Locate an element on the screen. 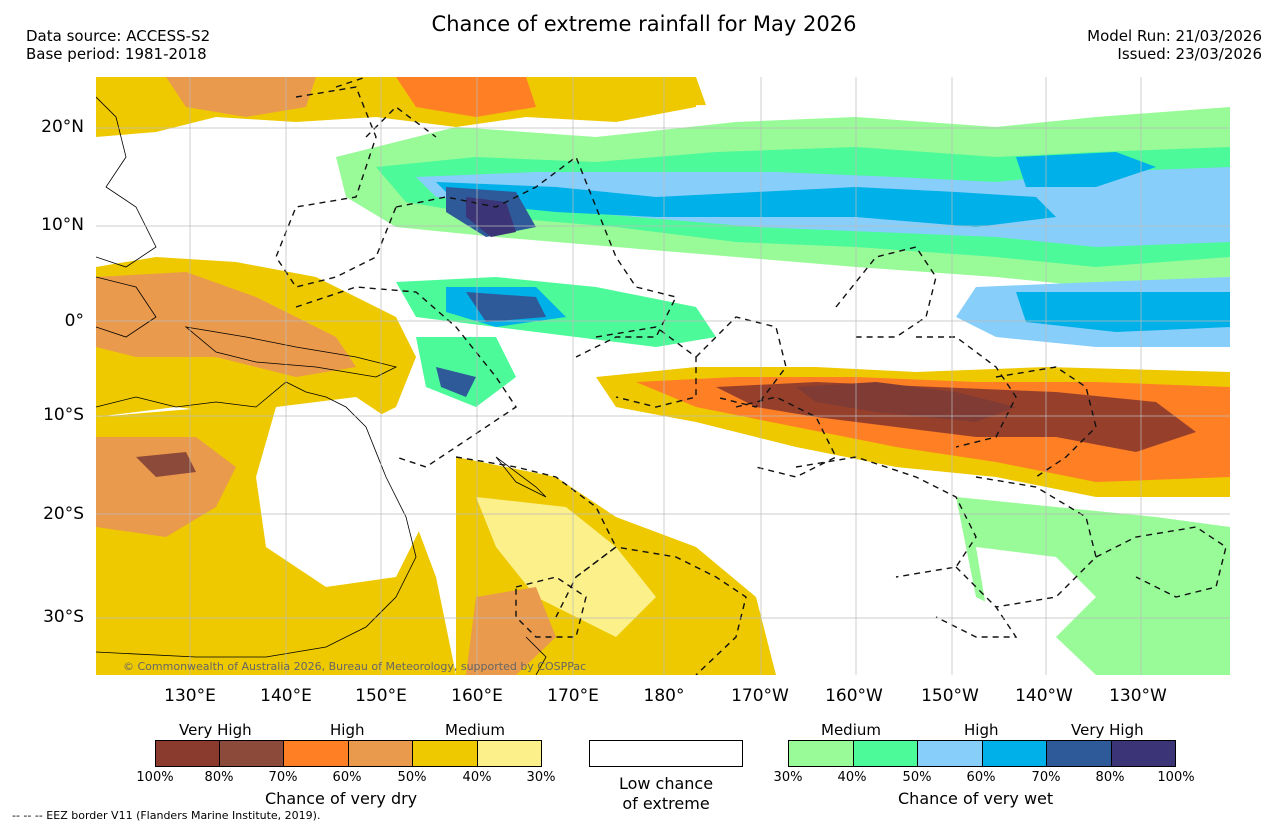 The height and width of the screenshot is (827, 1288). wet-southeast-green is located at coordinates (1093, 586).